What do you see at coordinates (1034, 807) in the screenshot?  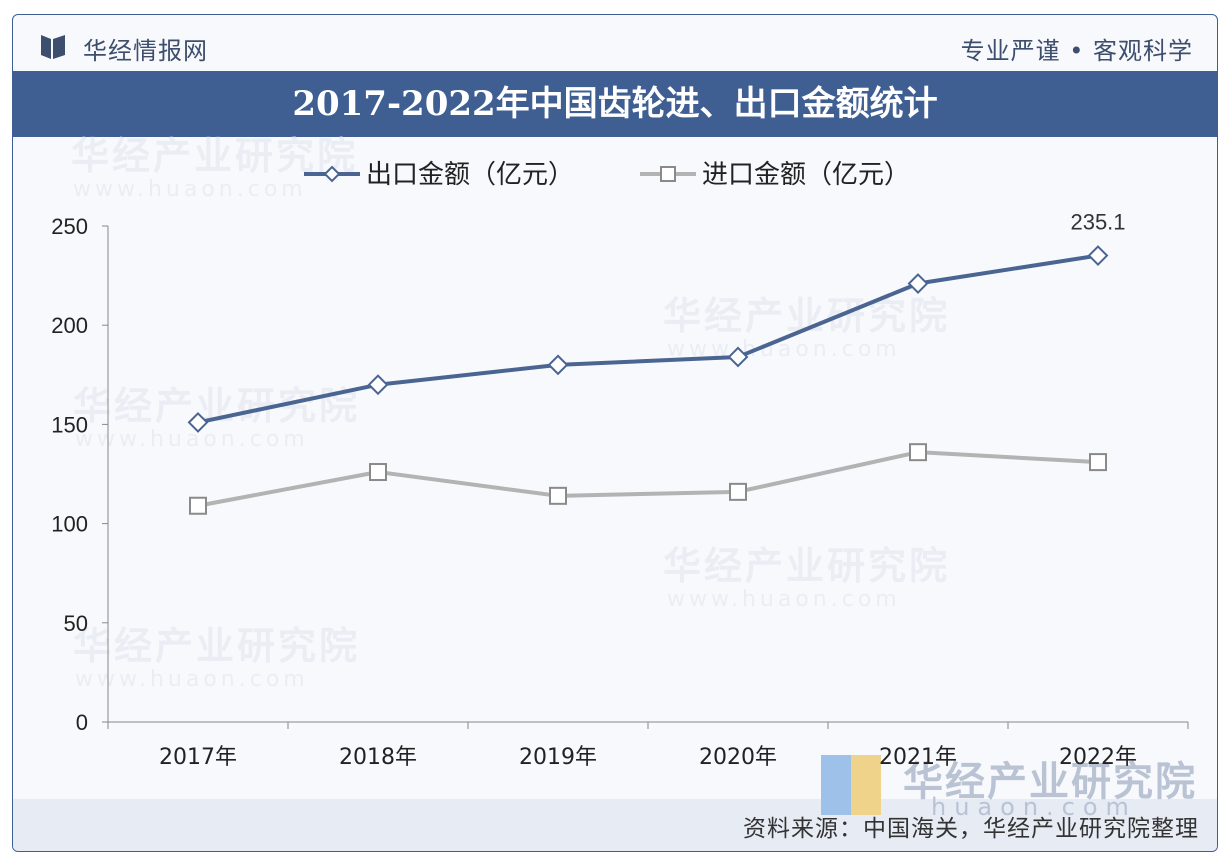 I see `watermark-url: huaon.com` at bounding box center [1034, 807].